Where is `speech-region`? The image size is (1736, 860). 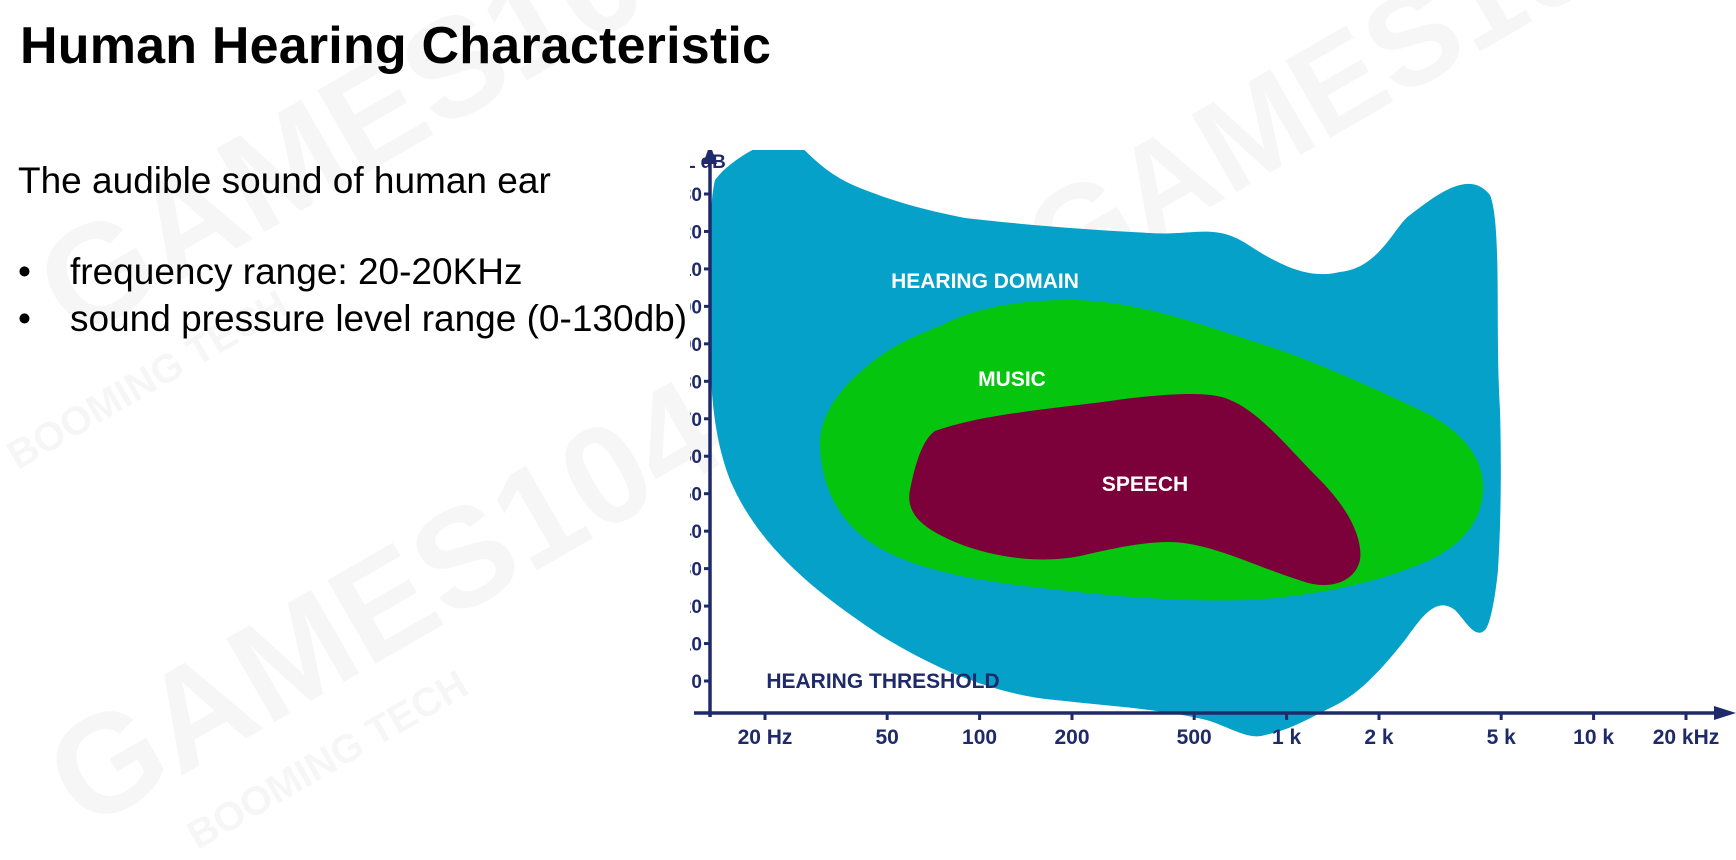
speech-region is located at coordinates (1135, 489).